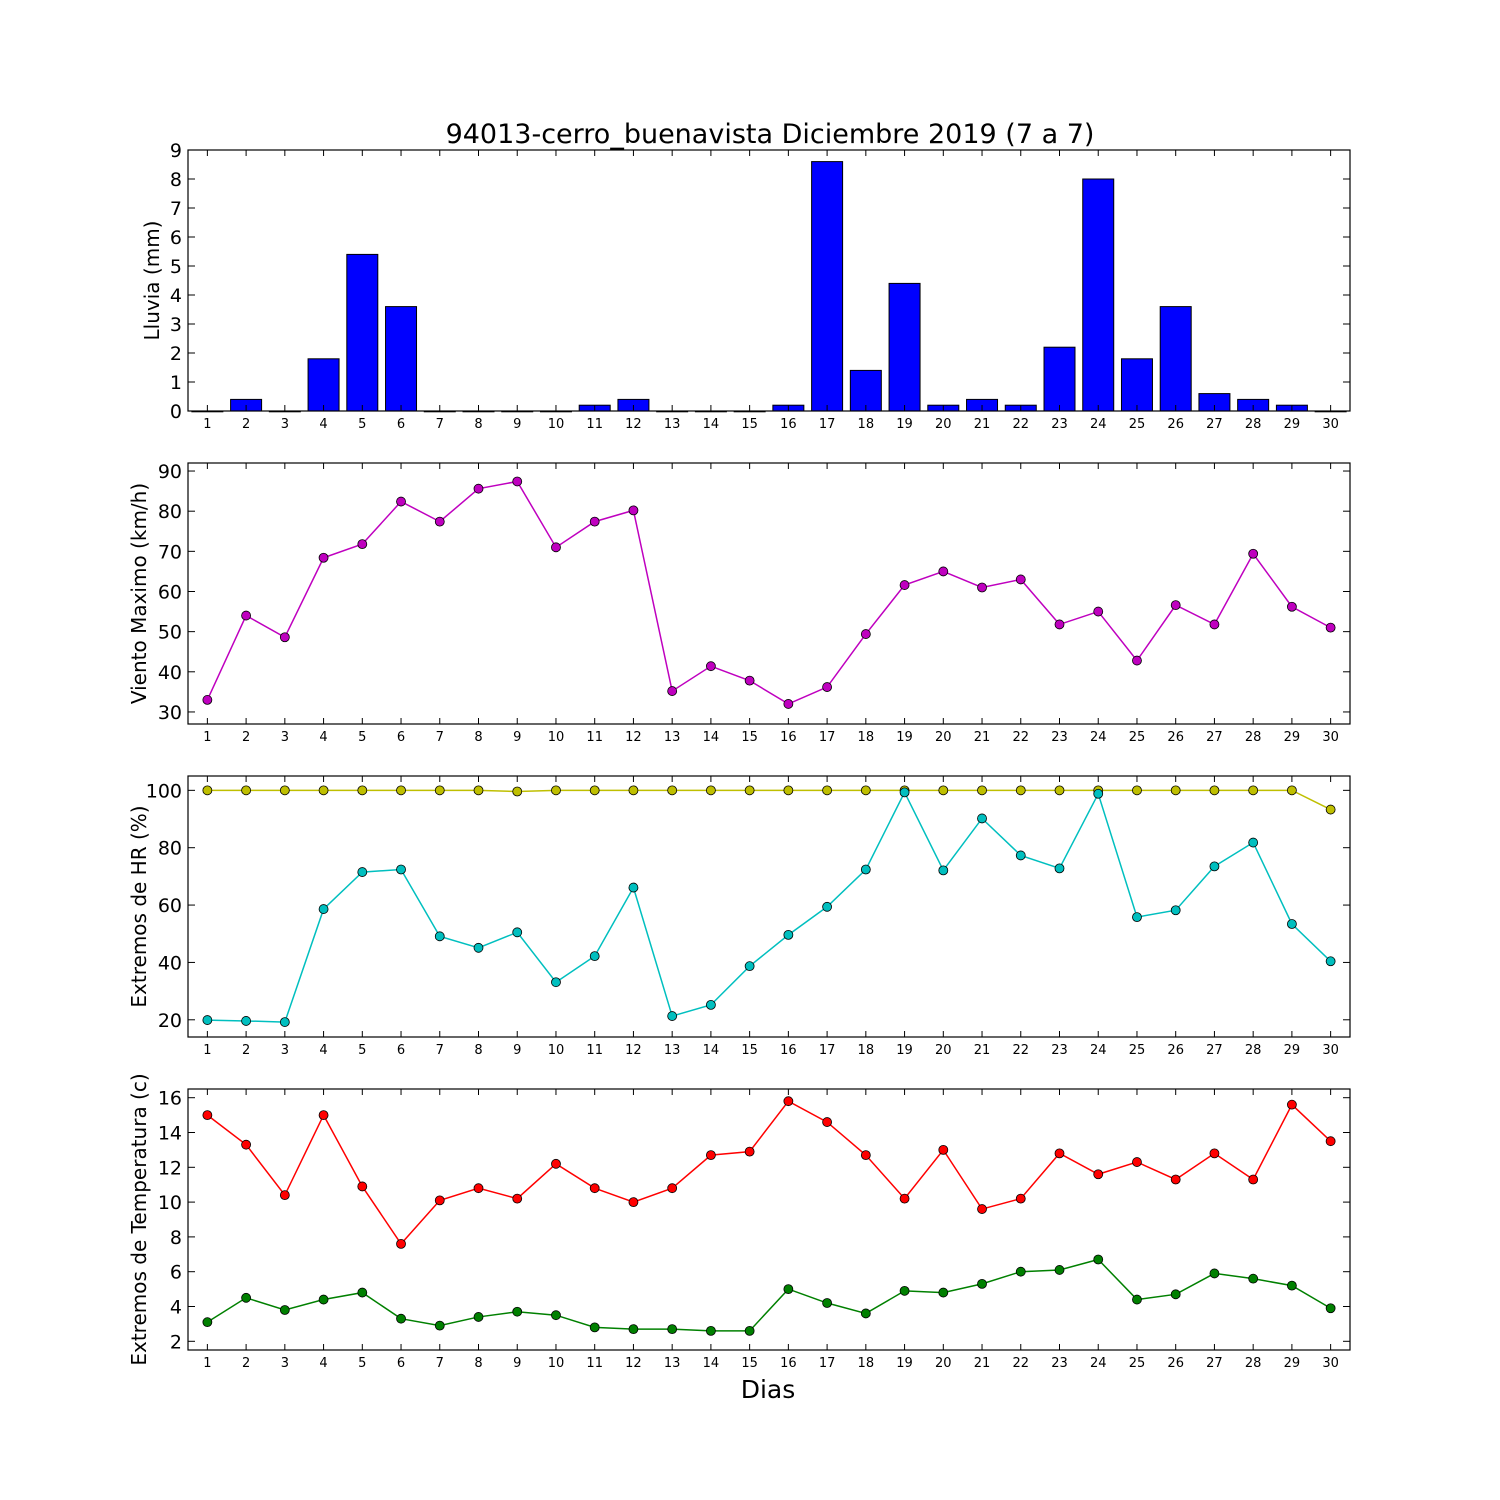 Image resolution: width=1500 pixels, height=1500 pixels. Describe the element at coordinates (170, 552) in the screenshot. I see `y-tick-label: 70` at that location.